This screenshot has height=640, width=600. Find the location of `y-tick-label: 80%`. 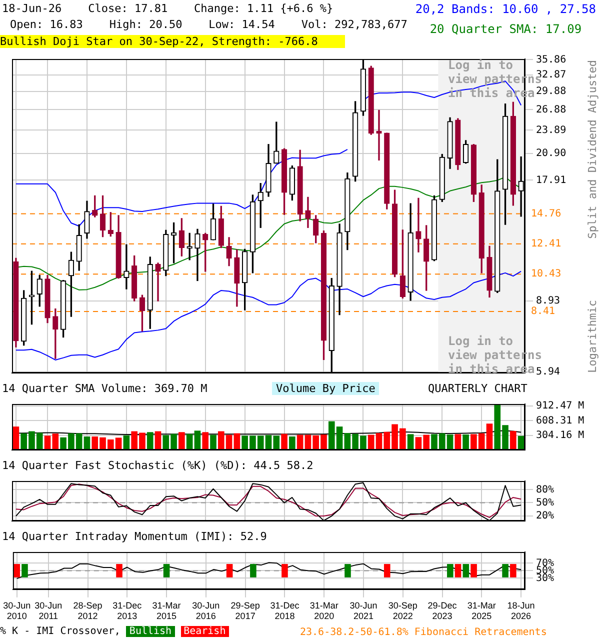

y-tick-label: 80% is located at coordinates (545, 490).